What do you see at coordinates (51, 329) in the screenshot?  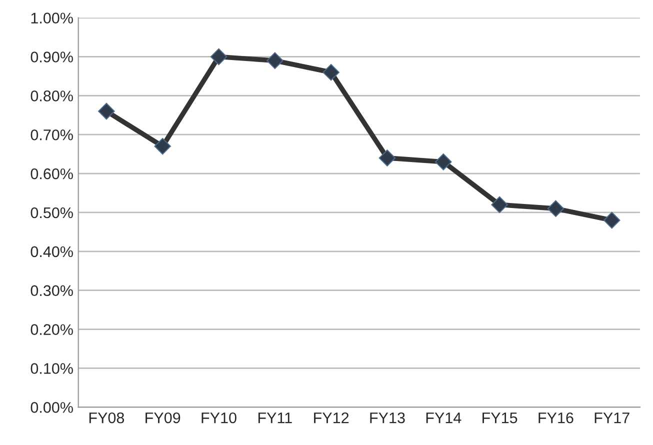 I see `y-tick-label: 0.20%` at bounding box center [51, 329].